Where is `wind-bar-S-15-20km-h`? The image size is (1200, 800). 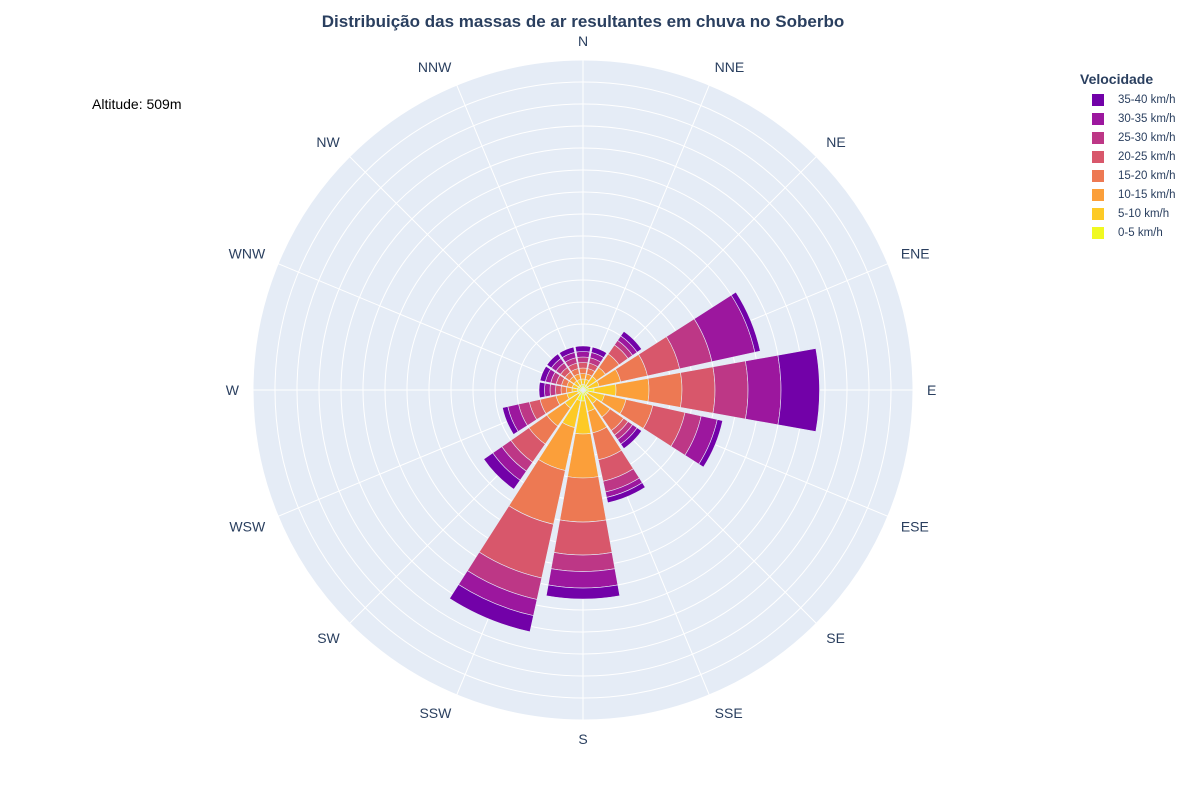
wind-bar-S-15-20km-h is located at coordinates (583, 499).